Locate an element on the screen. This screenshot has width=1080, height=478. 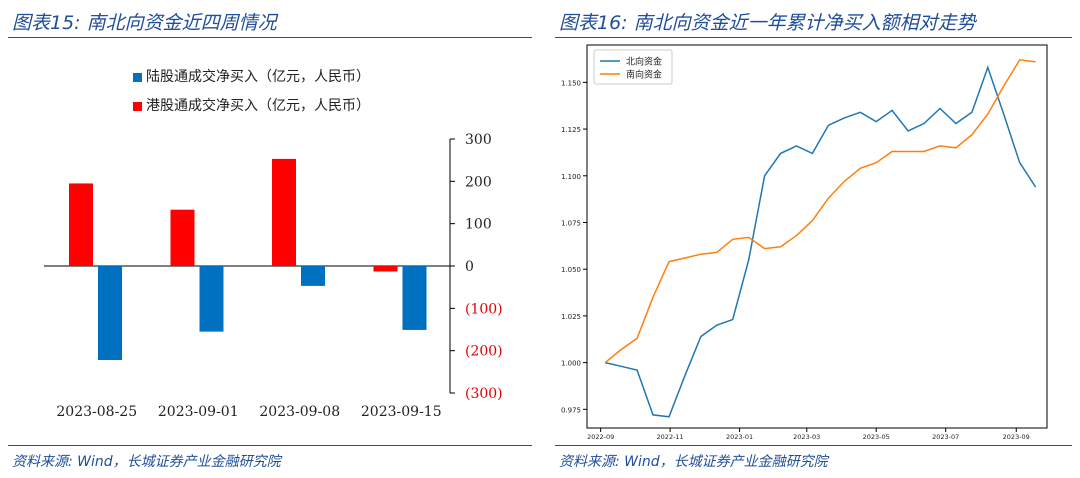
legend-box is located at coordinates (633, 67).